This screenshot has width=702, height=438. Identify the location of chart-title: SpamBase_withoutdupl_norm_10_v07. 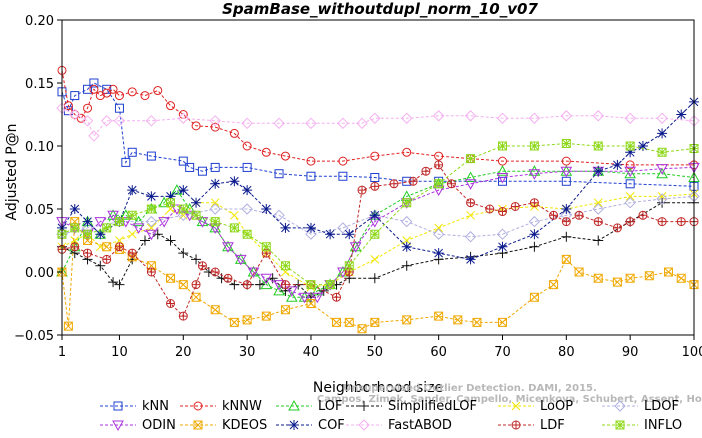
(380, 9).